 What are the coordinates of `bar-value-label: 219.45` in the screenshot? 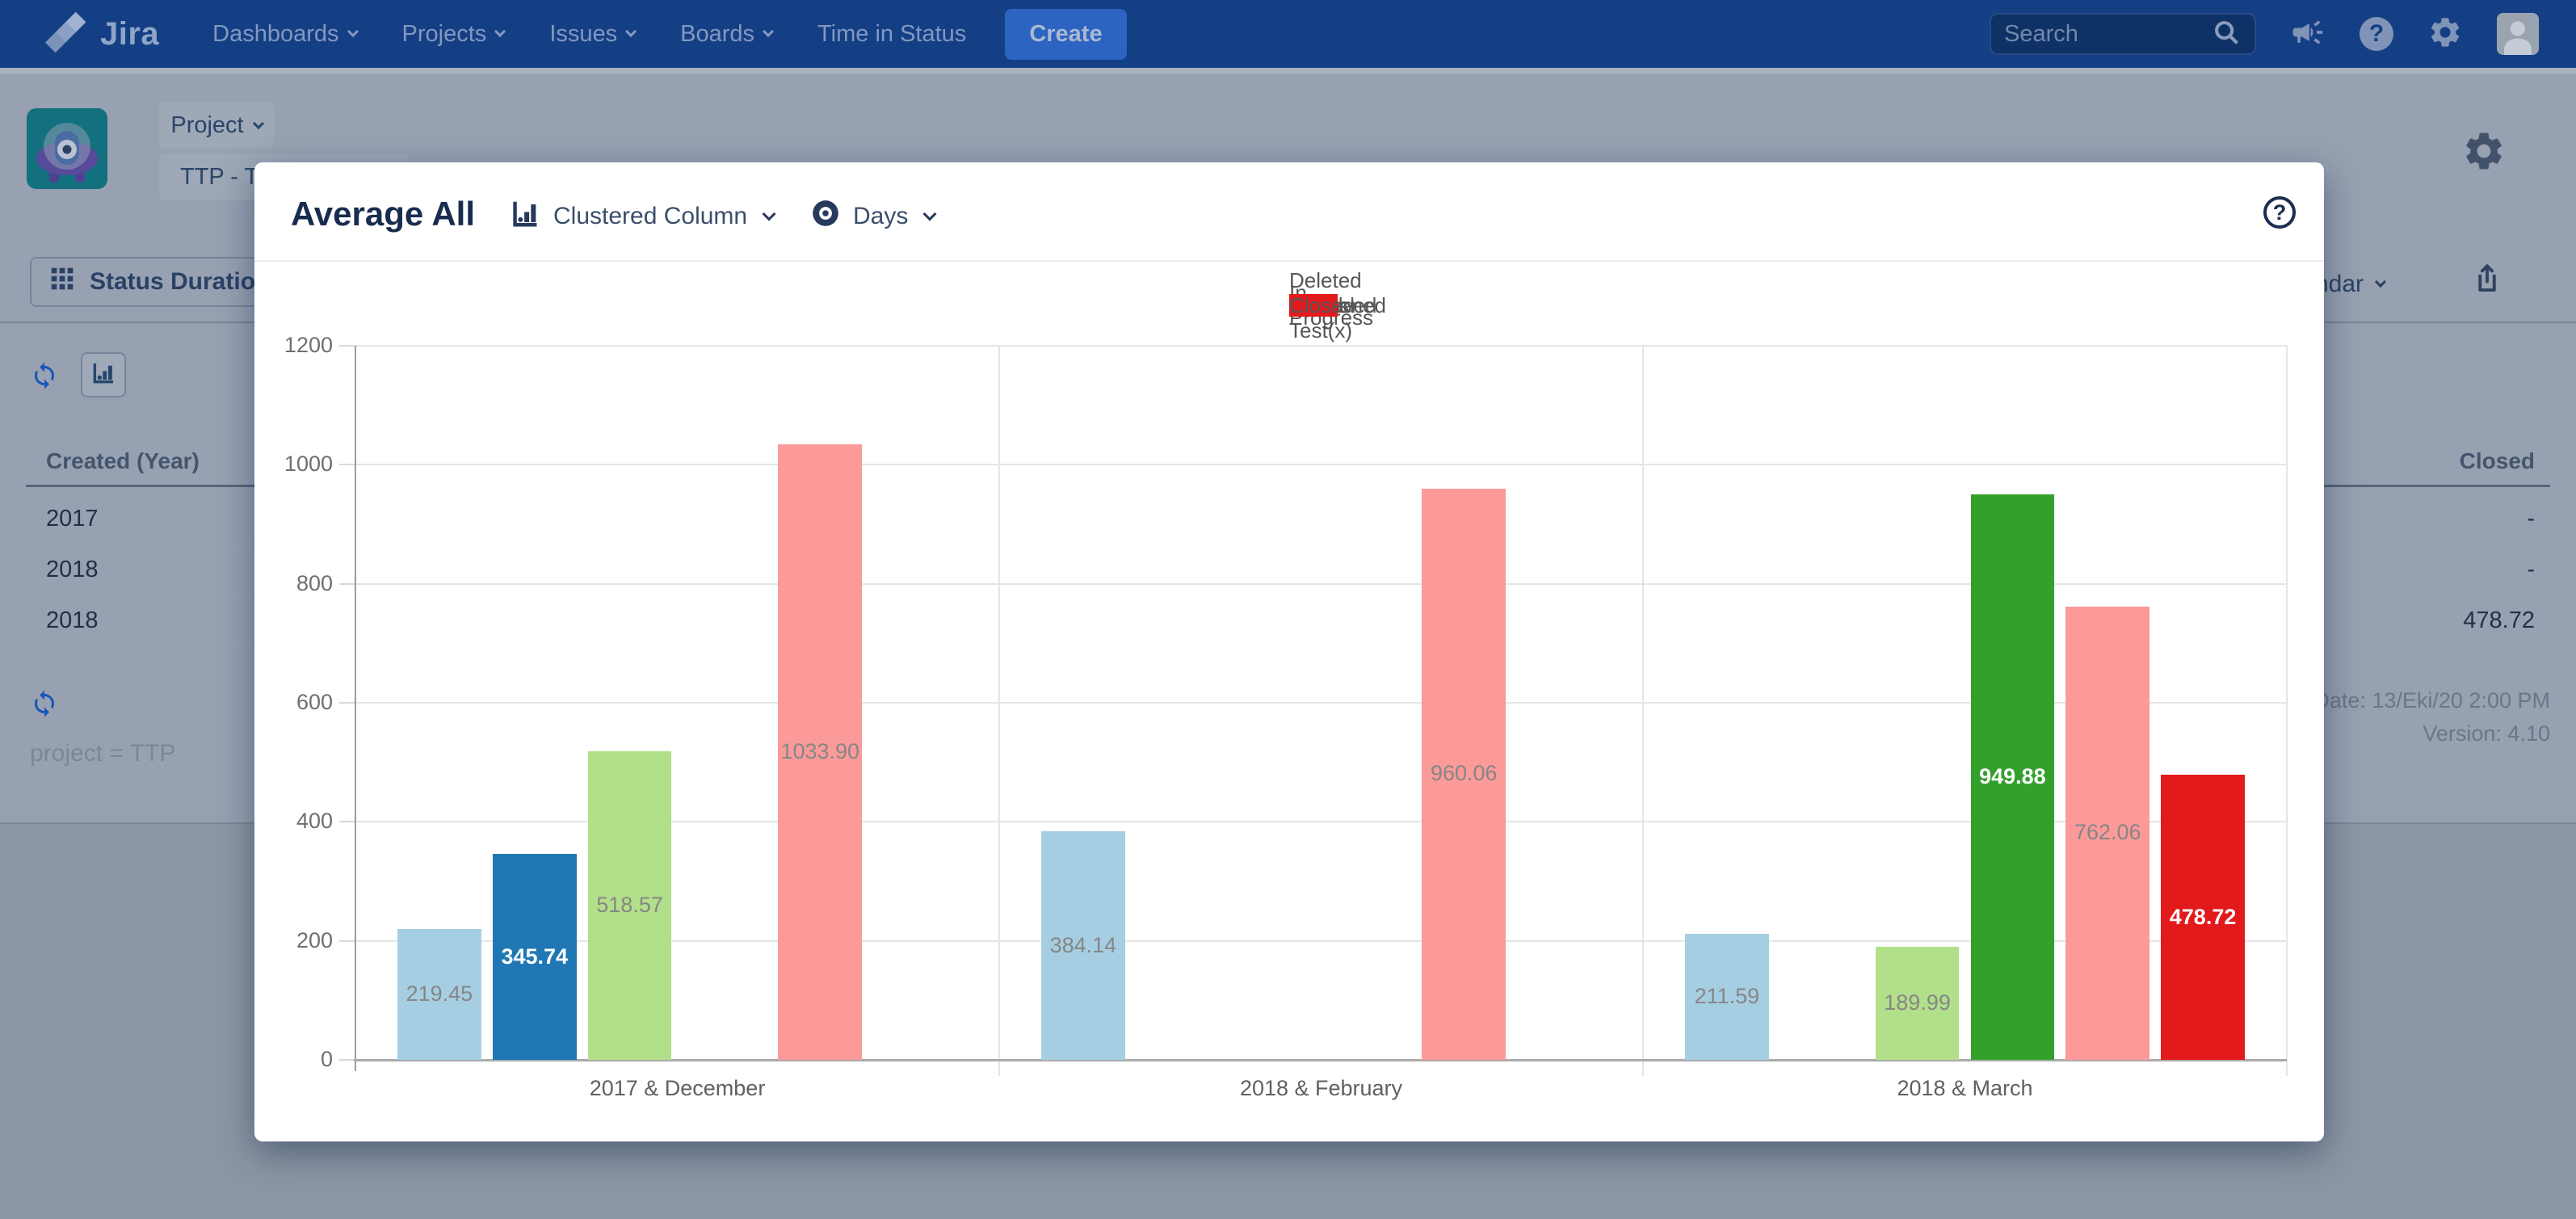 It's located at (439, 994).